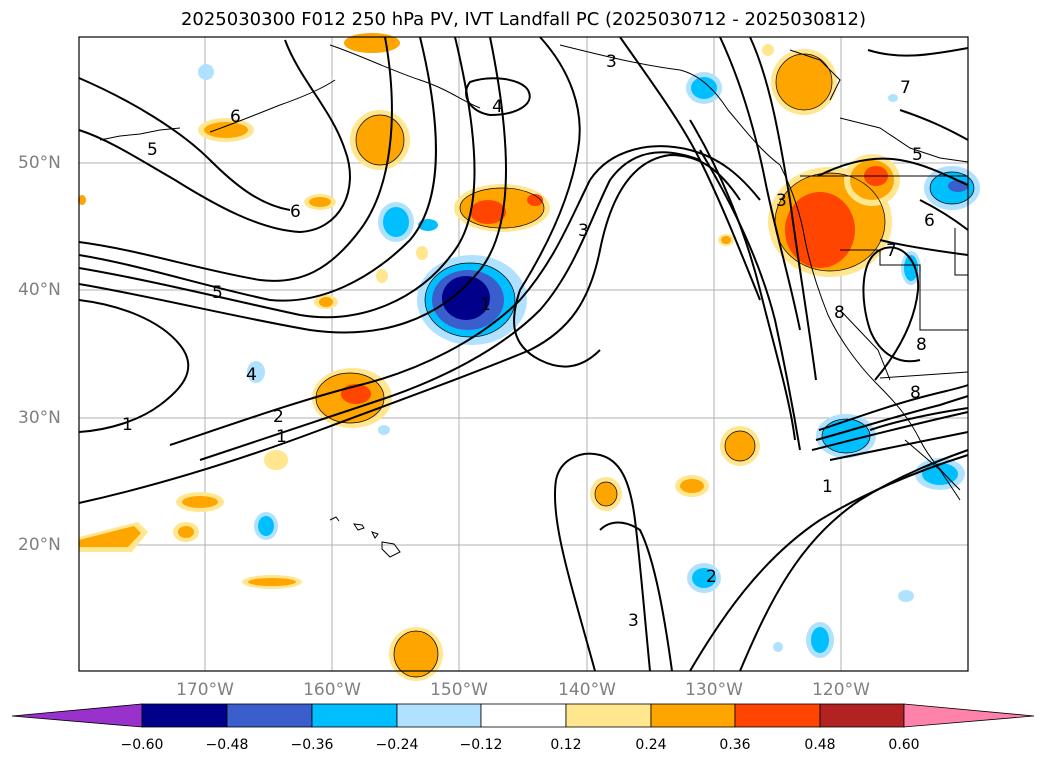  I want to click on colorbar-tick-label: −0.60, so click(142, 745).